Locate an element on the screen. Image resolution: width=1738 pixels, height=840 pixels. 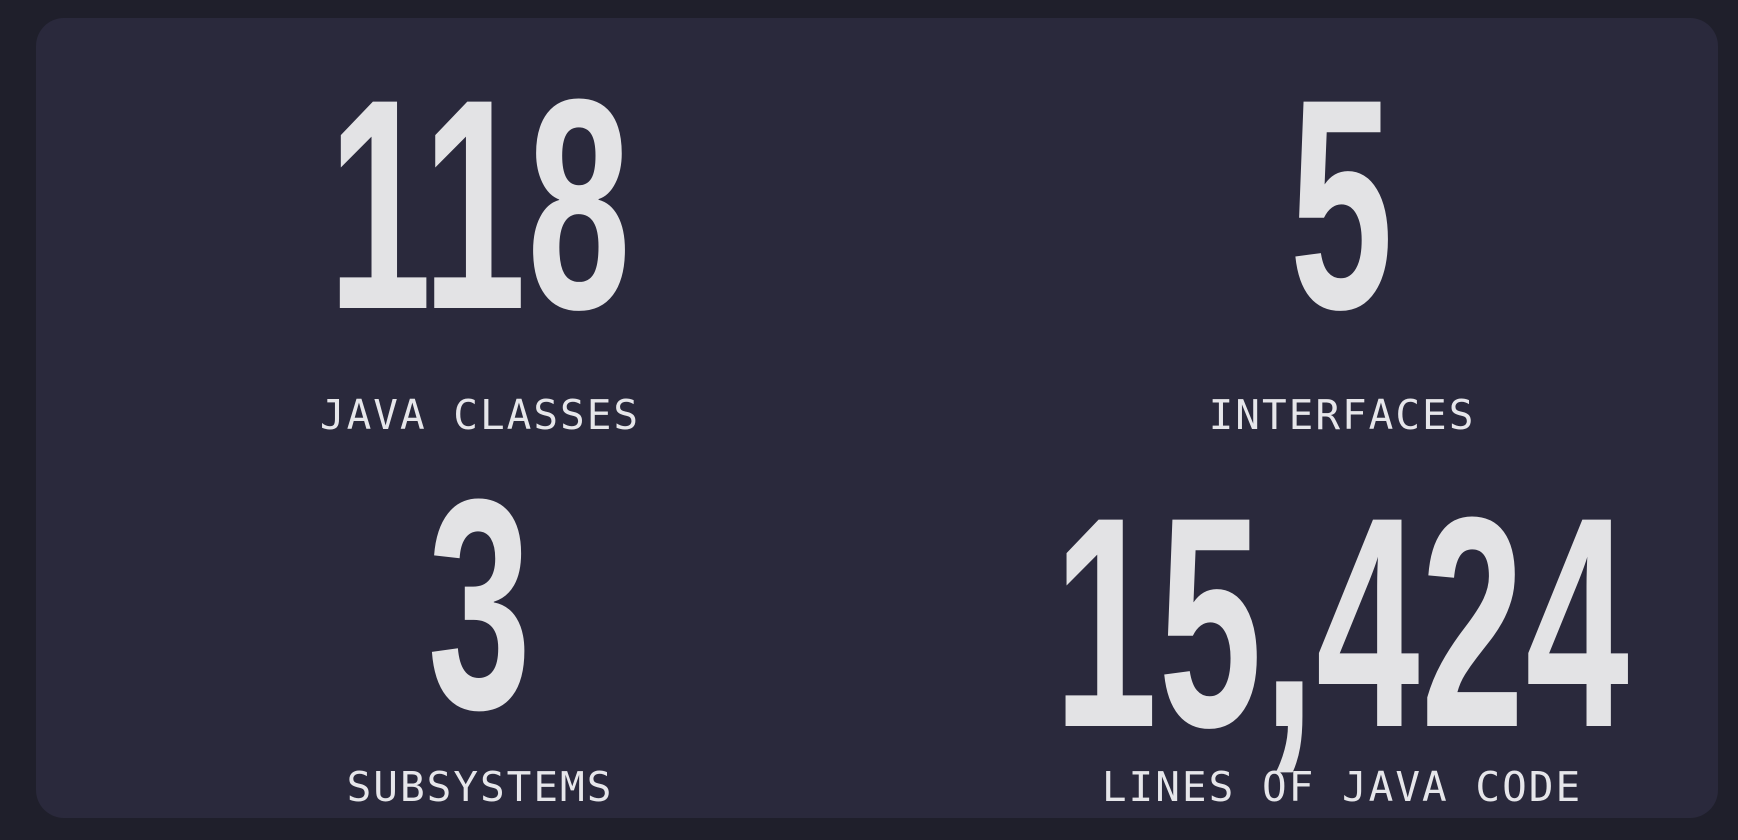
stat-label: SUBSYSTEMS is located at coordinates (480, 787).